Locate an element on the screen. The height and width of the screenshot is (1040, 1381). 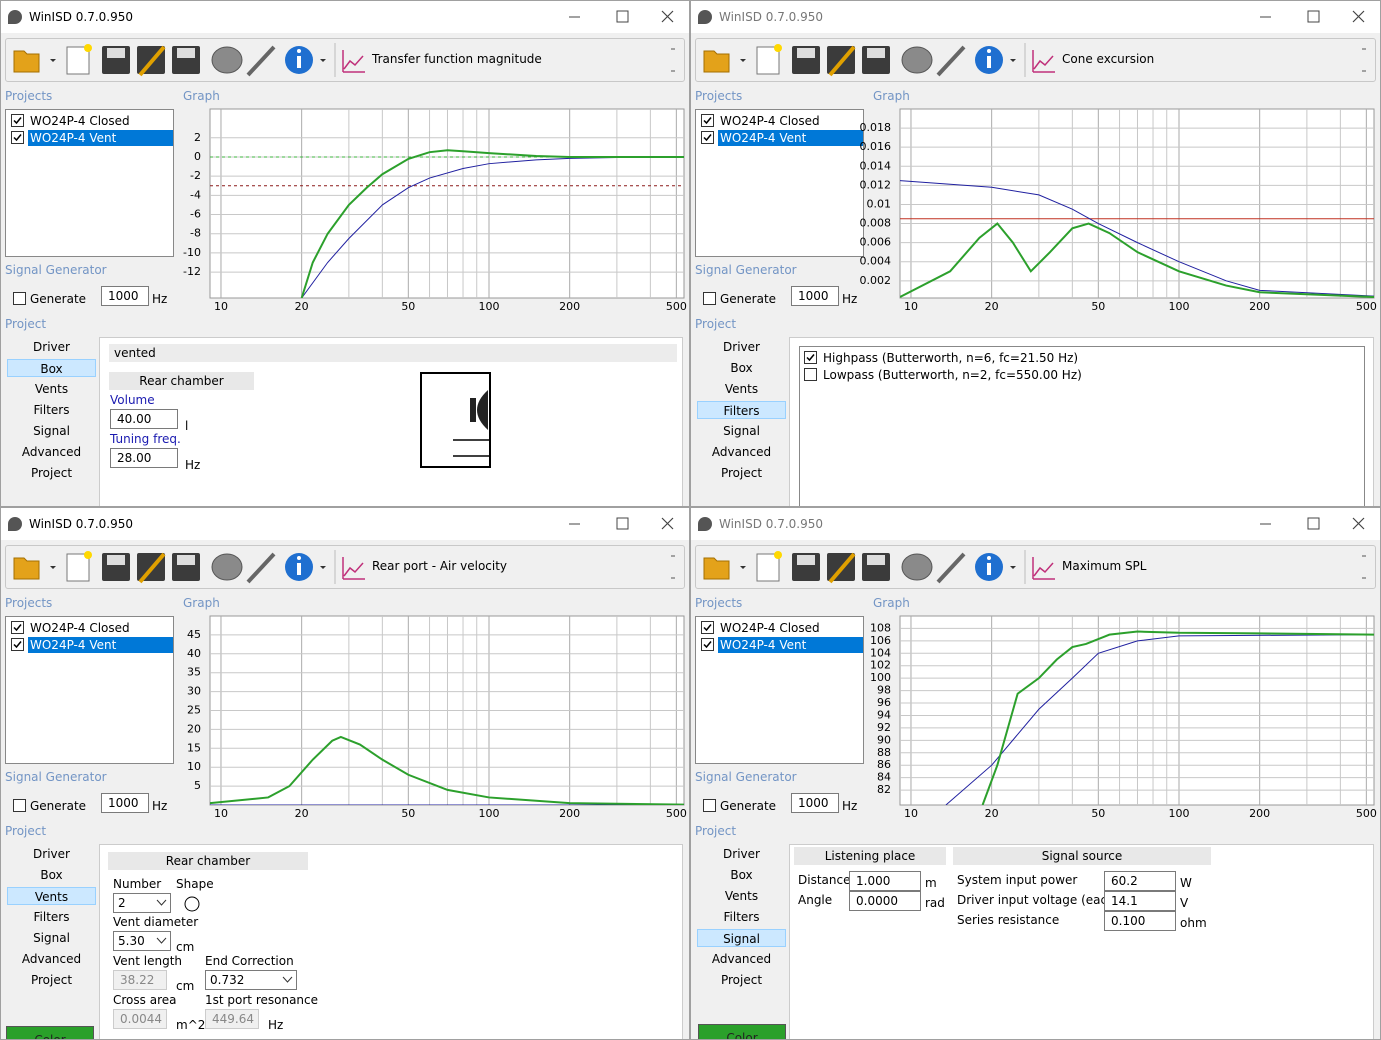
text-input: 0.100 is located at coordinates (1140, 921).